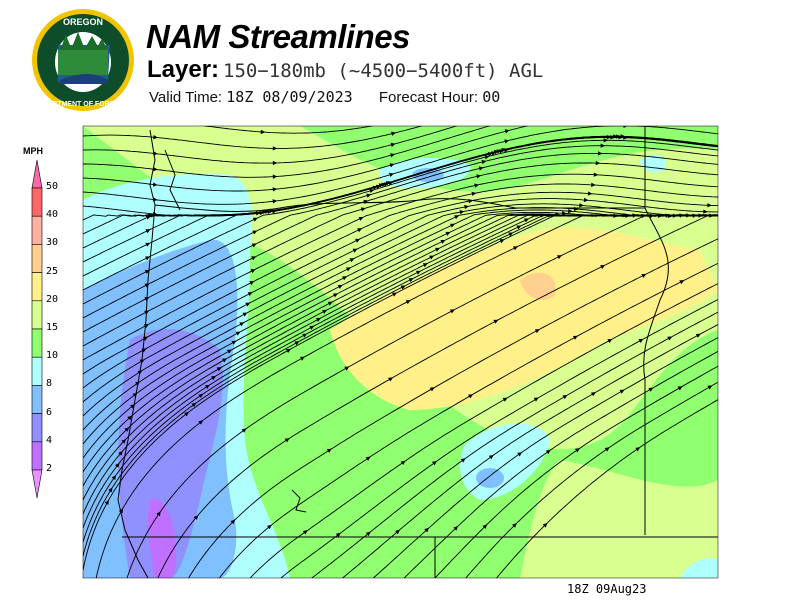 The image size is (800, 600). What do you see at coordinates (428, 97) in the screenshot?
I see `forecast-hour-label: Forecast Hour:` at bounding box center [428, 97].